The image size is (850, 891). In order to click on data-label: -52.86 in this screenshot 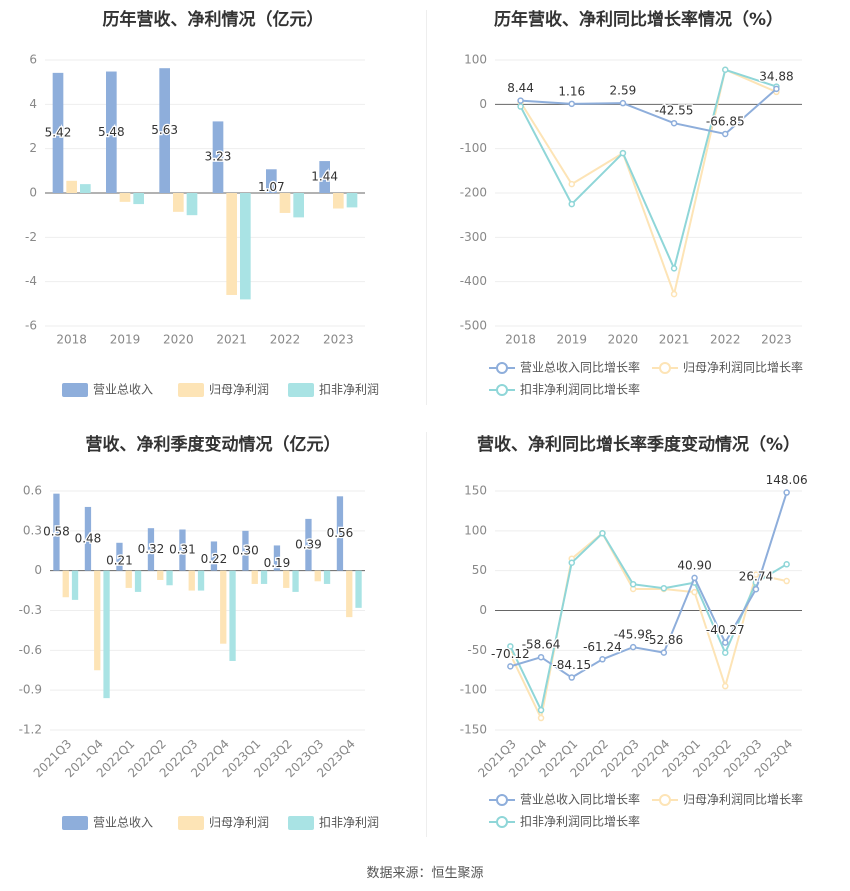, I will do `click(664, 640)`.